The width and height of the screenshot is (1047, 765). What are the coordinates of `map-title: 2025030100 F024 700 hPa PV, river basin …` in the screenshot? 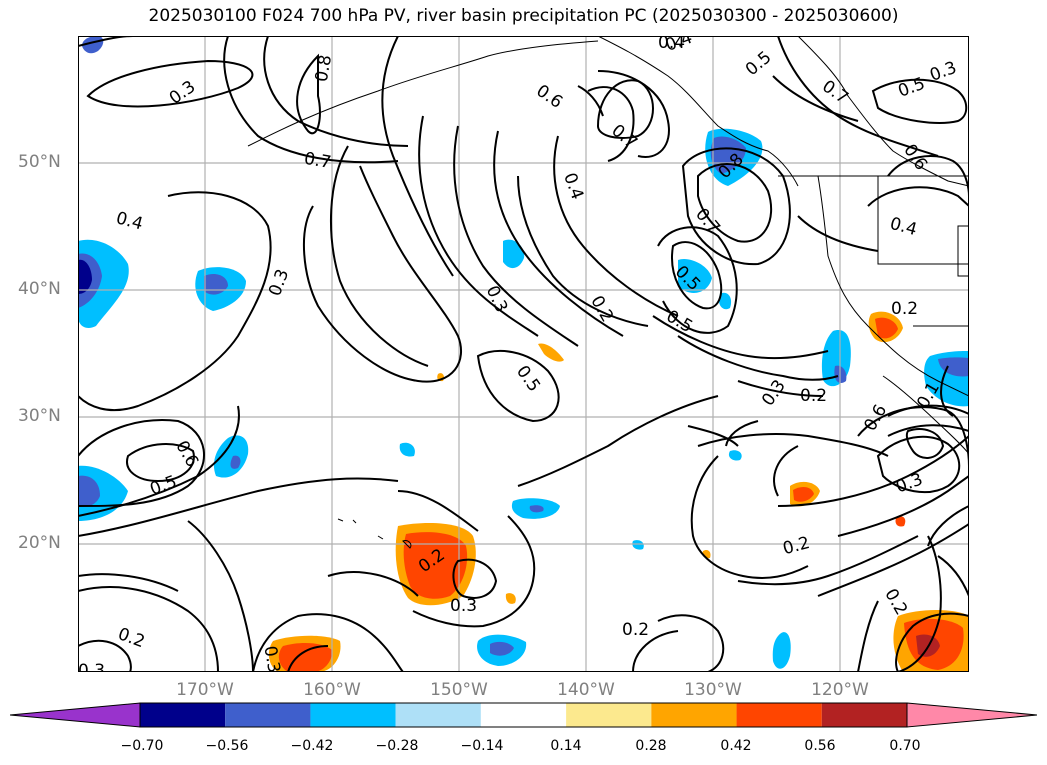 It's located at (523, 16).